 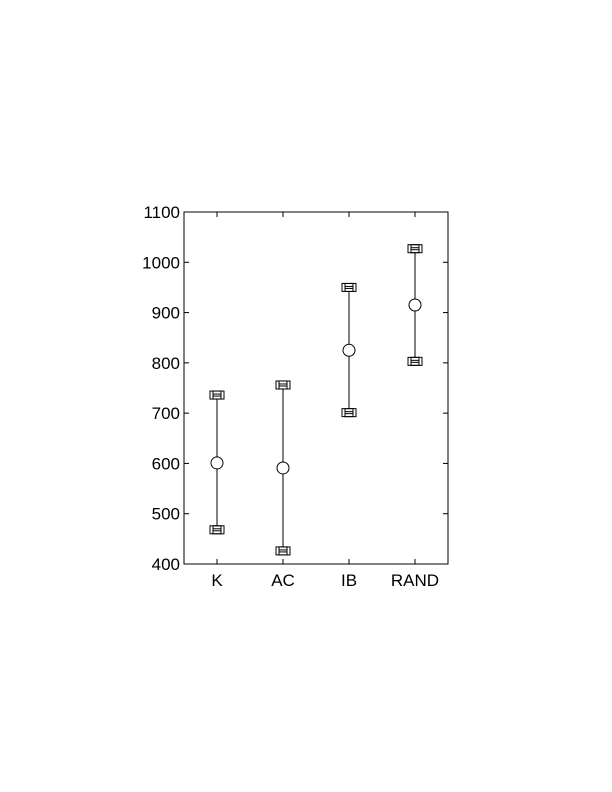 What do you see at coordinates (217, 463) in the screenshot?
I see `center-marker-k` at bounding box center [217, 463].